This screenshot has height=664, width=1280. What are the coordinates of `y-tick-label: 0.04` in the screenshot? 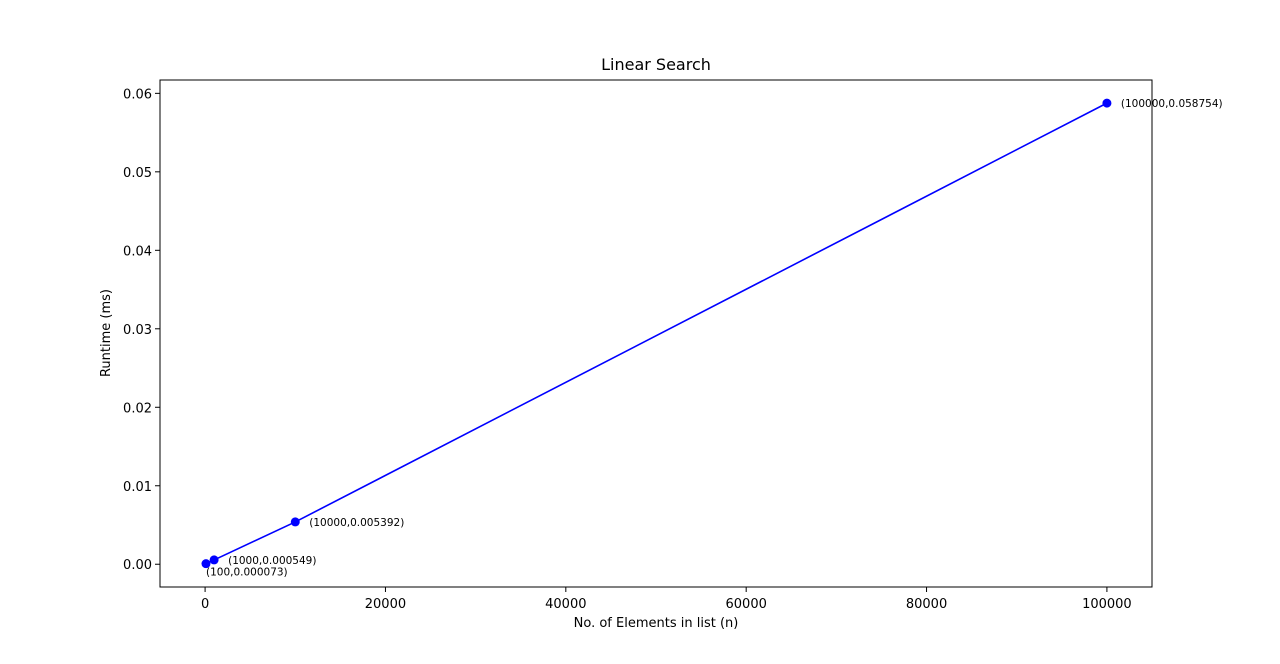 It's located at (137, 251).